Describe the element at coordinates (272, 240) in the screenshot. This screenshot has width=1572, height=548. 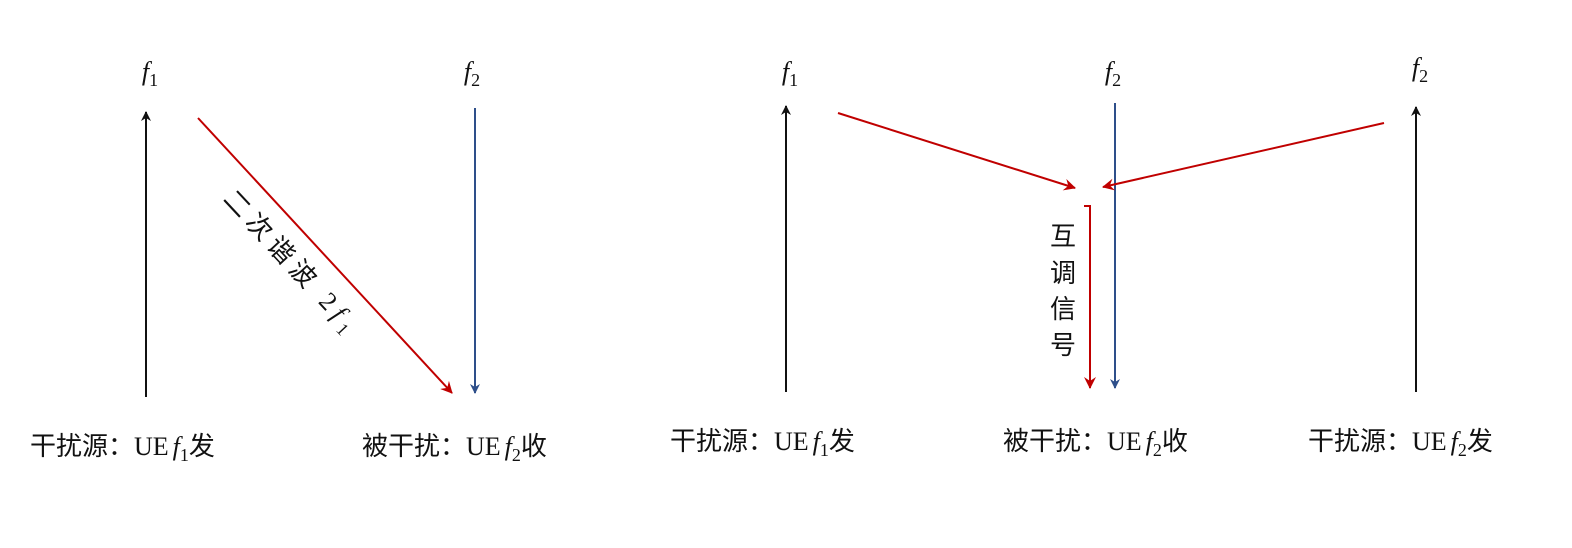
I see `label-text: 二次谐波` at that location.